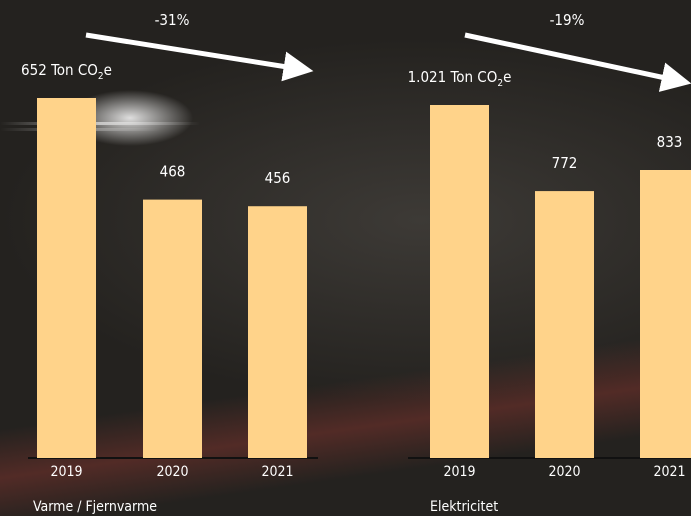 The height and width of the screenshot is (516, 691). What do you see at coordinates (95, 507) in the screenshot?
I see `group-label: Varme / Fjernvarme` at bounding box center [95, 507].